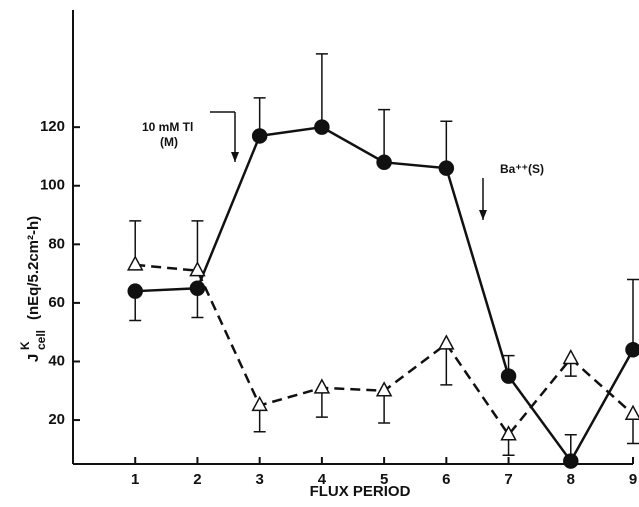 This screenshot has width=639, height=507. I want to click on x-tick-label: 7, so click(508, 479).